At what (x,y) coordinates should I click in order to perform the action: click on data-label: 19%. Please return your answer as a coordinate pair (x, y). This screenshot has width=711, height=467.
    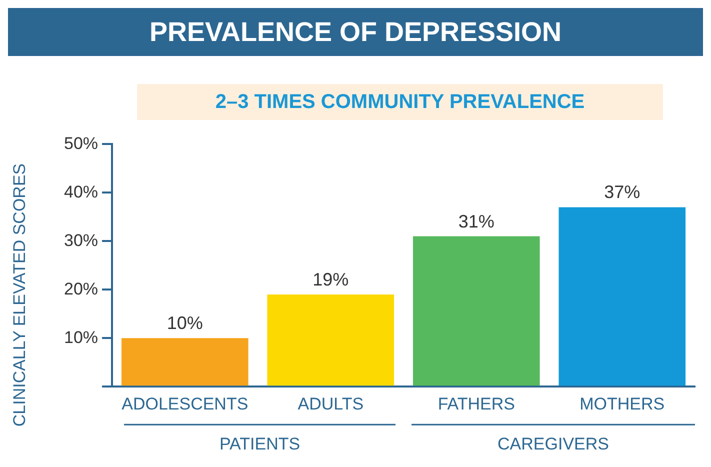
    Looking at the image, I should click on (330, 279).